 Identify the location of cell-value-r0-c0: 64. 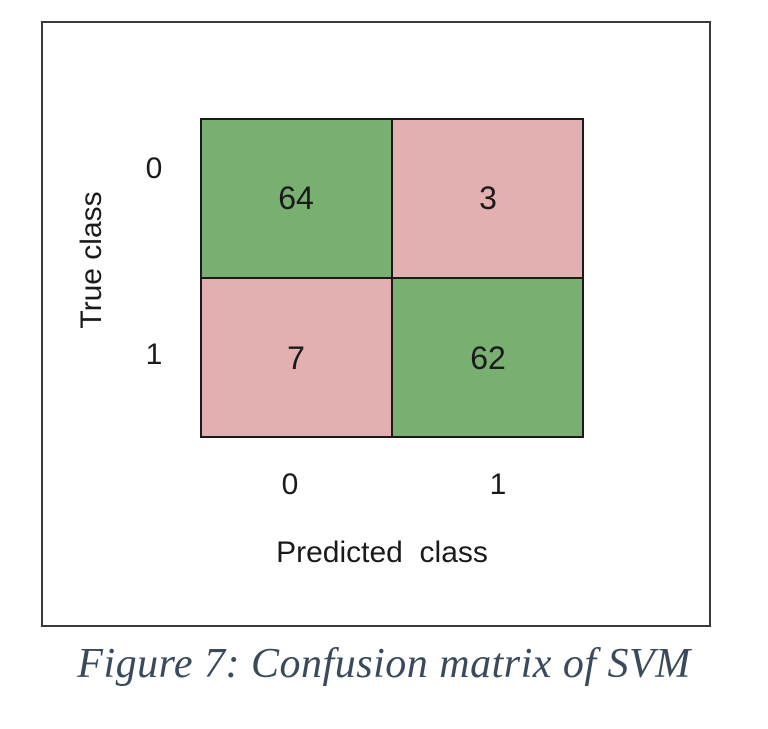
(296, 198).